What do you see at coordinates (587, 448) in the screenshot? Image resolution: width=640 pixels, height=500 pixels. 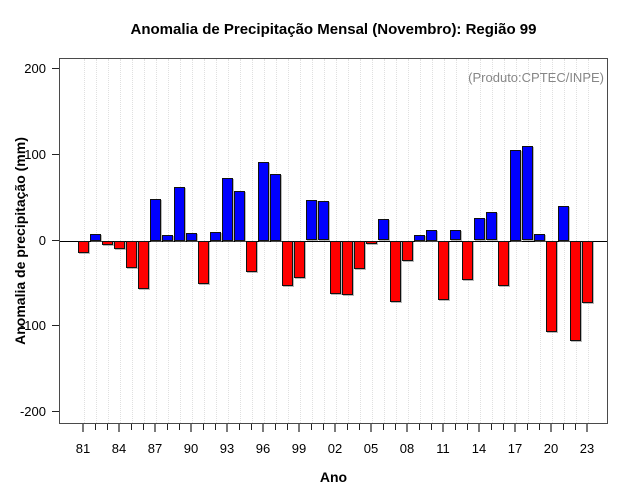 I see `x-tick-label: 23` at bounding box center [587, 448].